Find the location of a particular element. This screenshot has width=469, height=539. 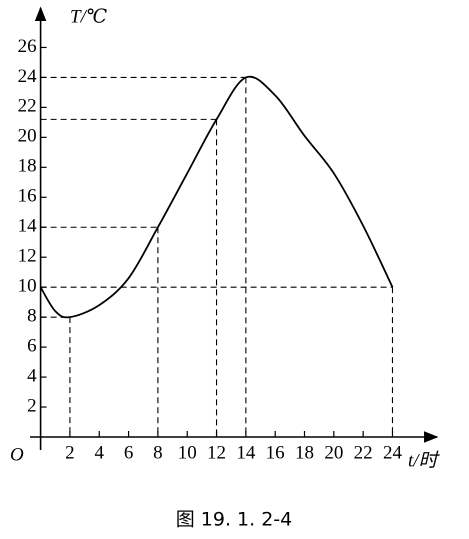

x-tick-label: 2 is located at coordinates (70, 452).